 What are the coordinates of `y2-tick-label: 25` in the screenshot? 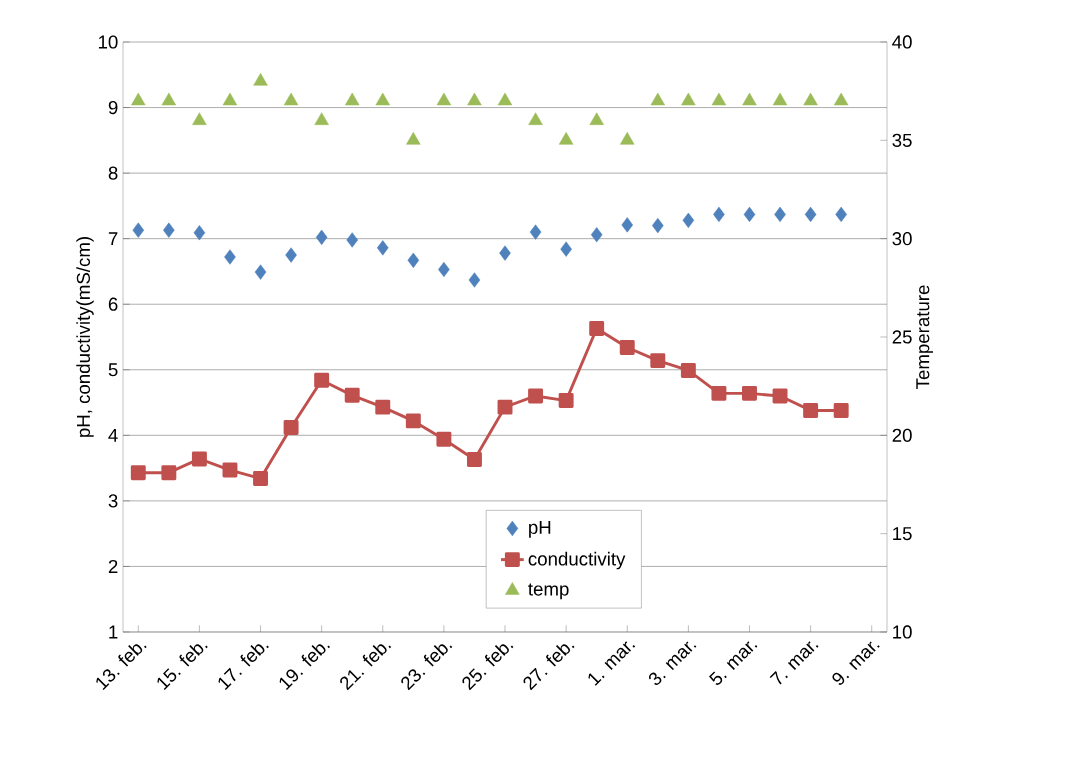 It's located at (902, 337).